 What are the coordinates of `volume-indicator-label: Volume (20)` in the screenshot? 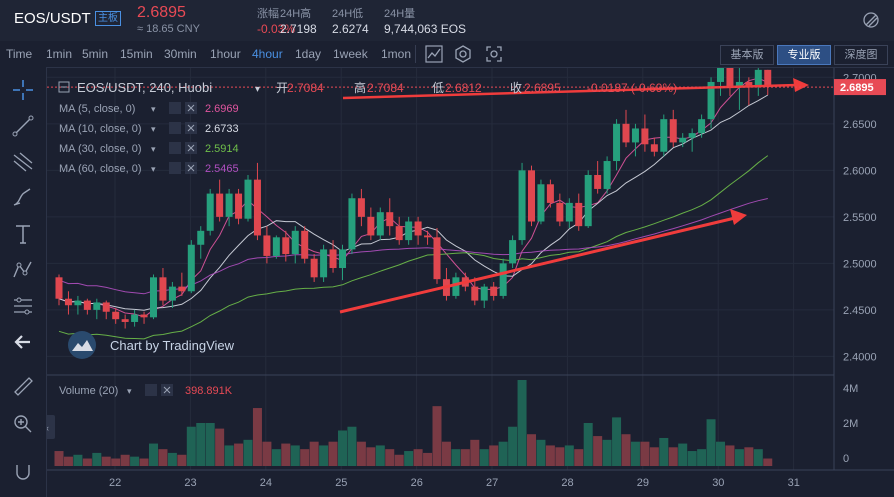 It's located at (88, 391).